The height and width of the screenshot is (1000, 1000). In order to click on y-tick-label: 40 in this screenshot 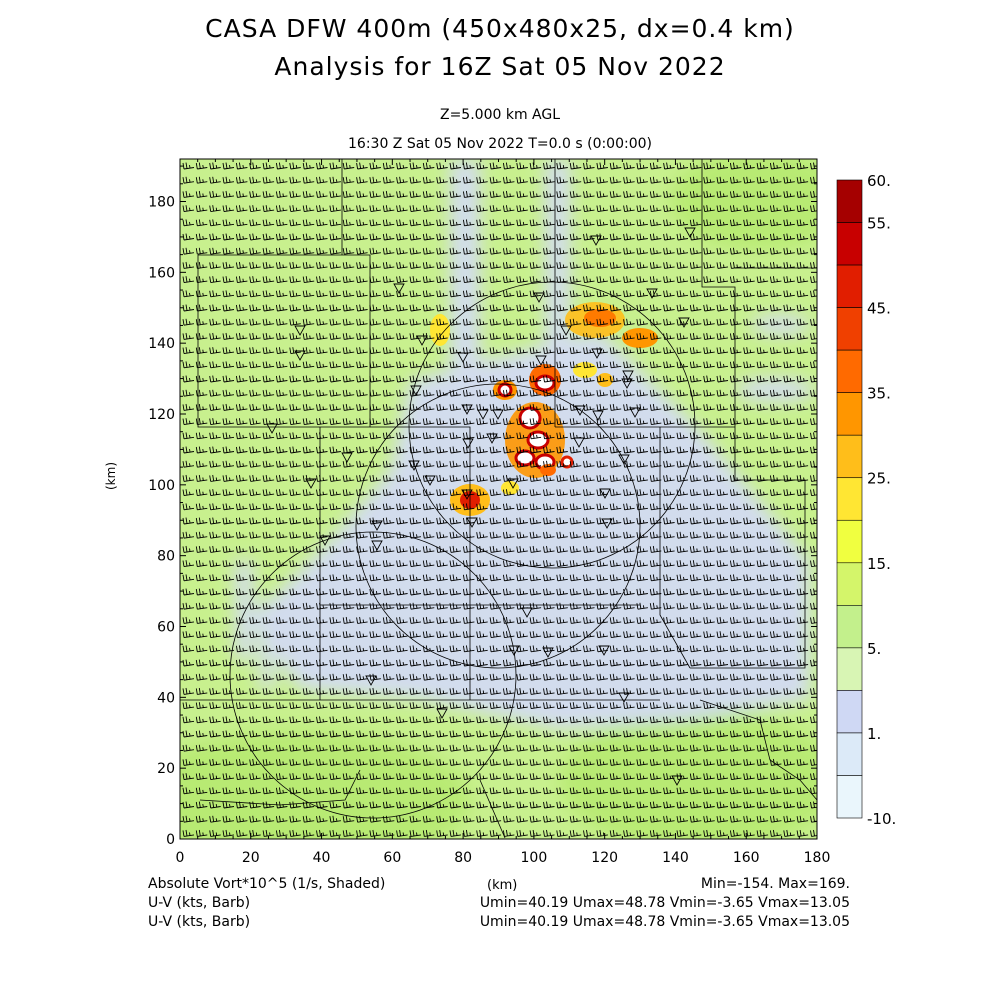, I will do `click(166, 698)`.